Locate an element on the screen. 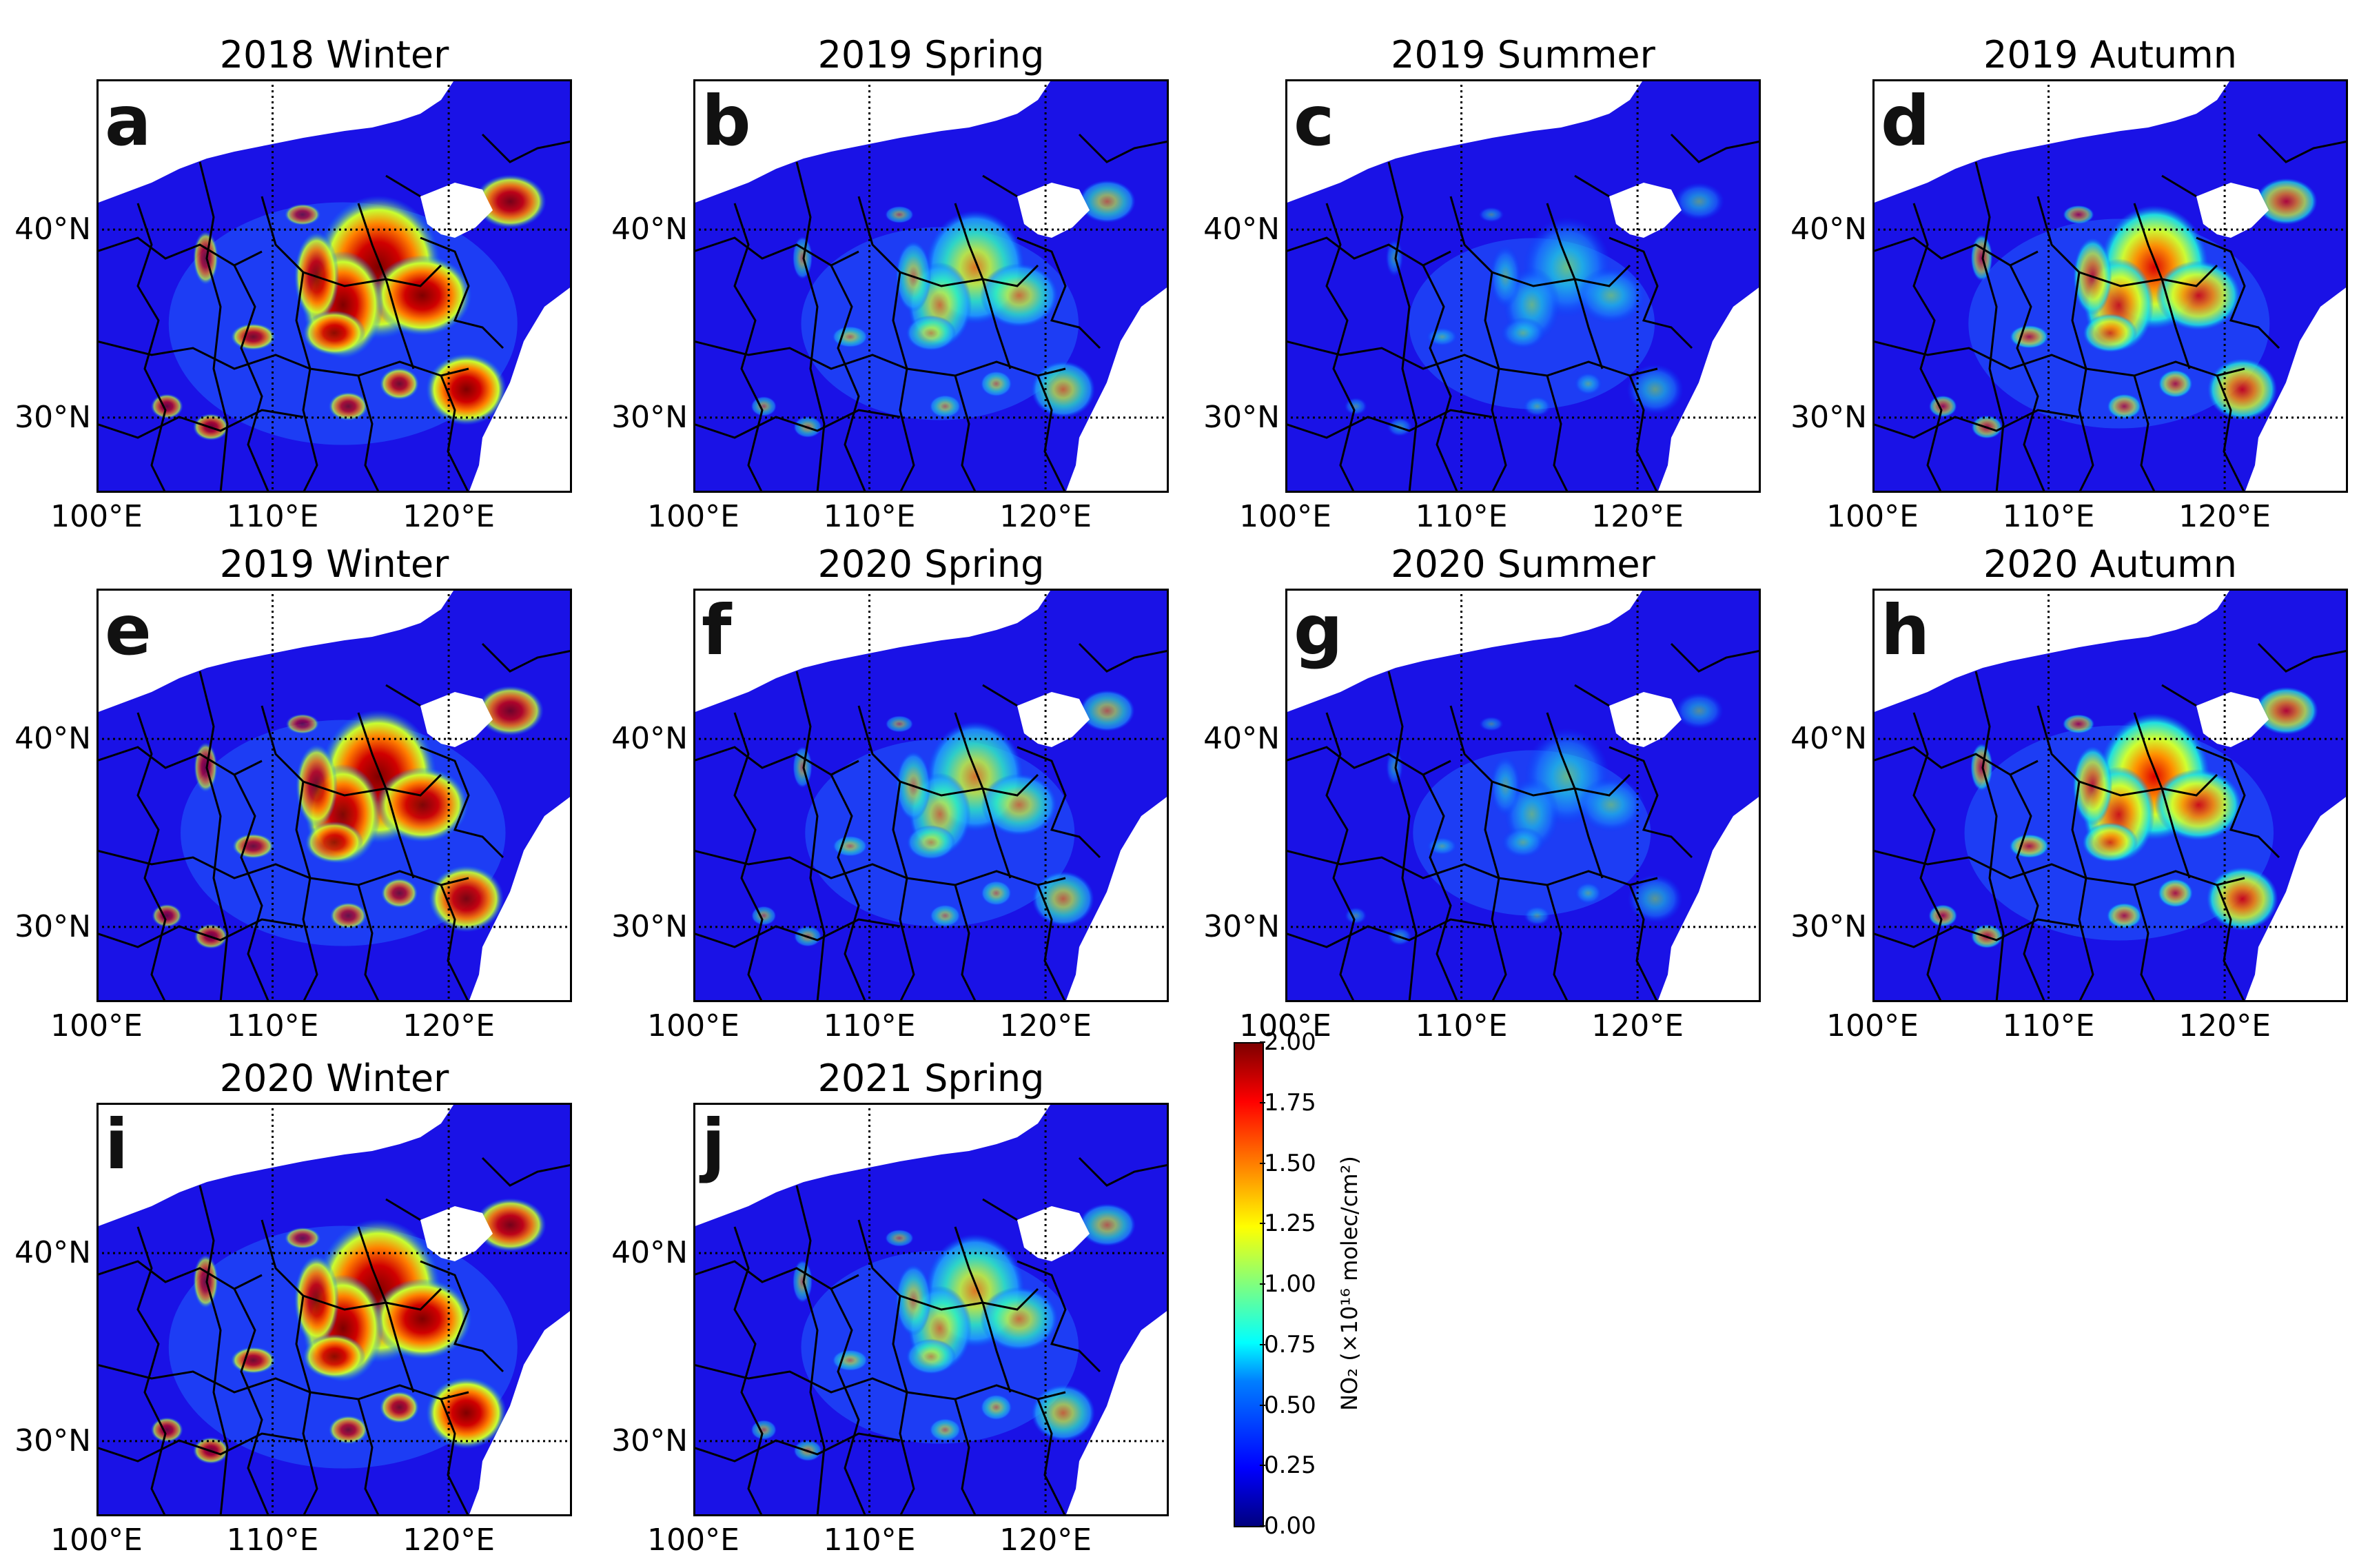 The height and width of the screenshot is (1568, 2359). panel-letter: h is located at coordinates (1905, 630).